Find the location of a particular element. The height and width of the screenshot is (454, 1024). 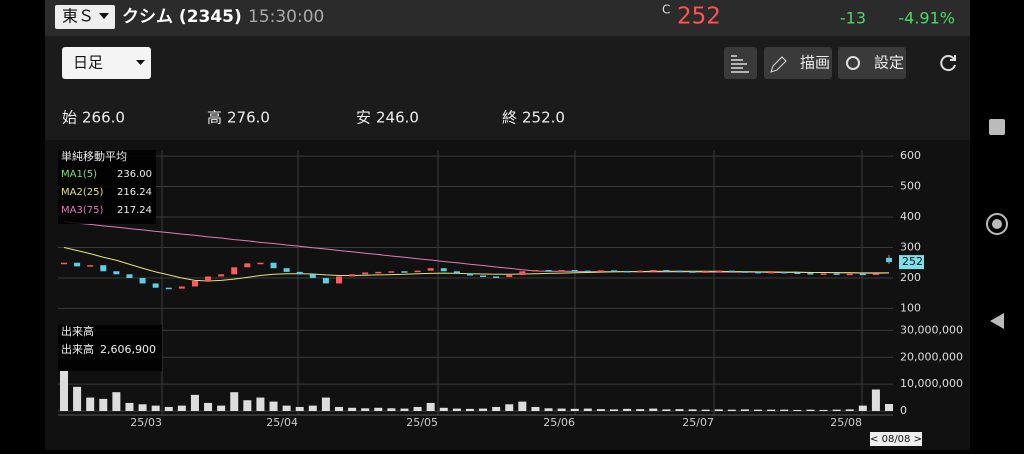

list-icon is located at coordinates (740, 64).